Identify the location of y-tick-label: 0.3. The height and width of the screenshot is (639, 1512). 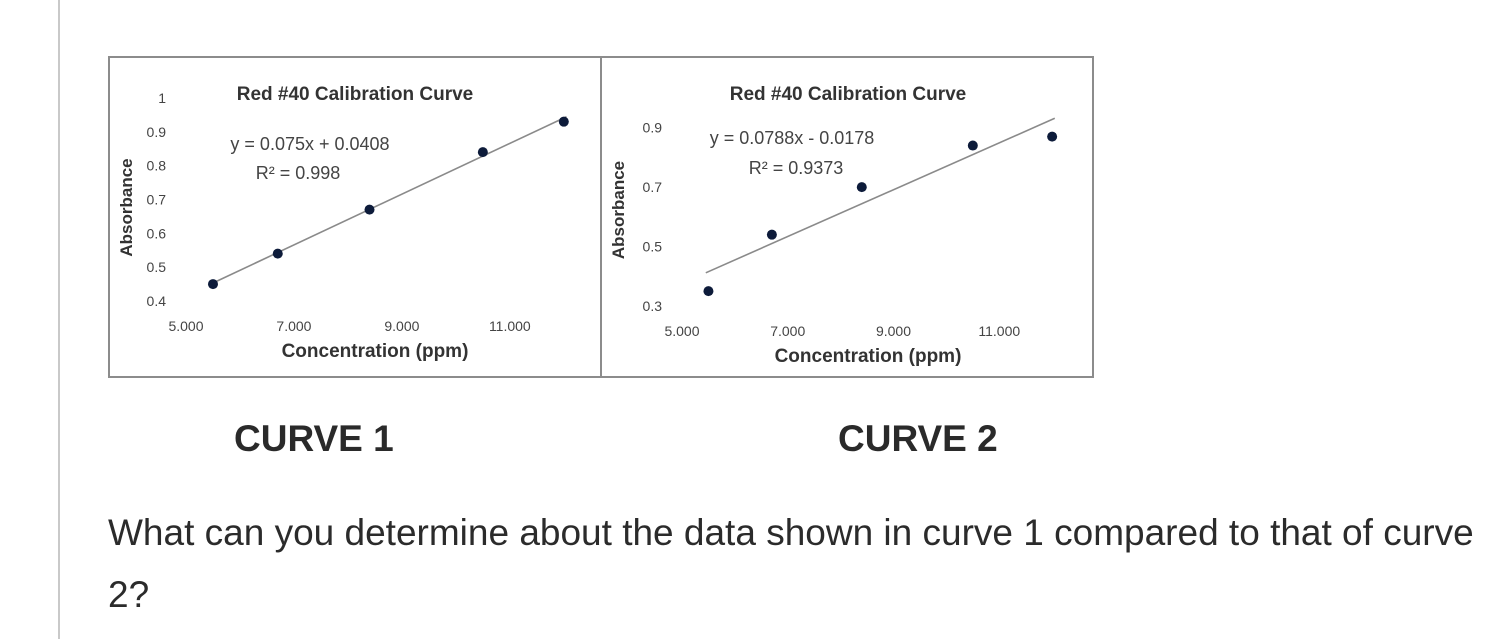
(653, 306).